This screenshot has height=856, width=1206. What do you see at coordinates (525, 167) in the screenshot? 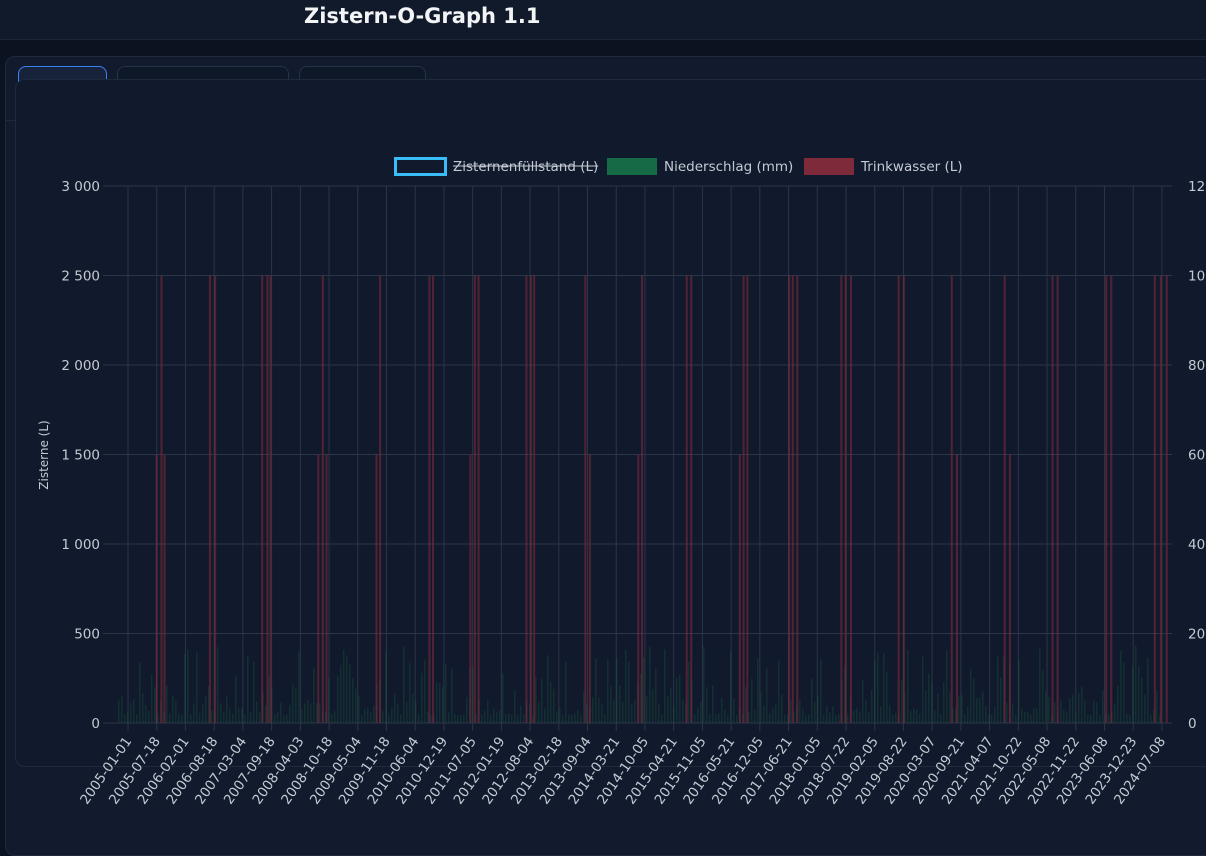
I see `legend-label-fill-level: Zisternenfüllstand (L)` at bounding box center [525, 167].